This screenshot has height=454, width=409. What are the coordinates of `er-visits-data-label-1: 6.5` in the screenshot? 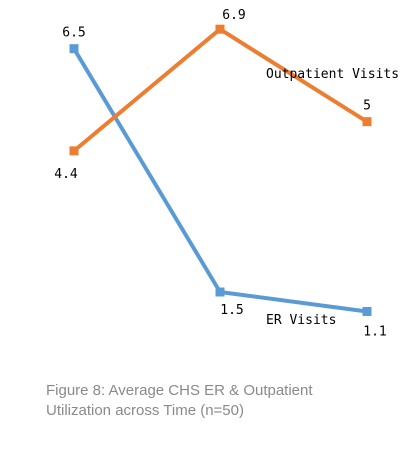 It's located at (73, 33).